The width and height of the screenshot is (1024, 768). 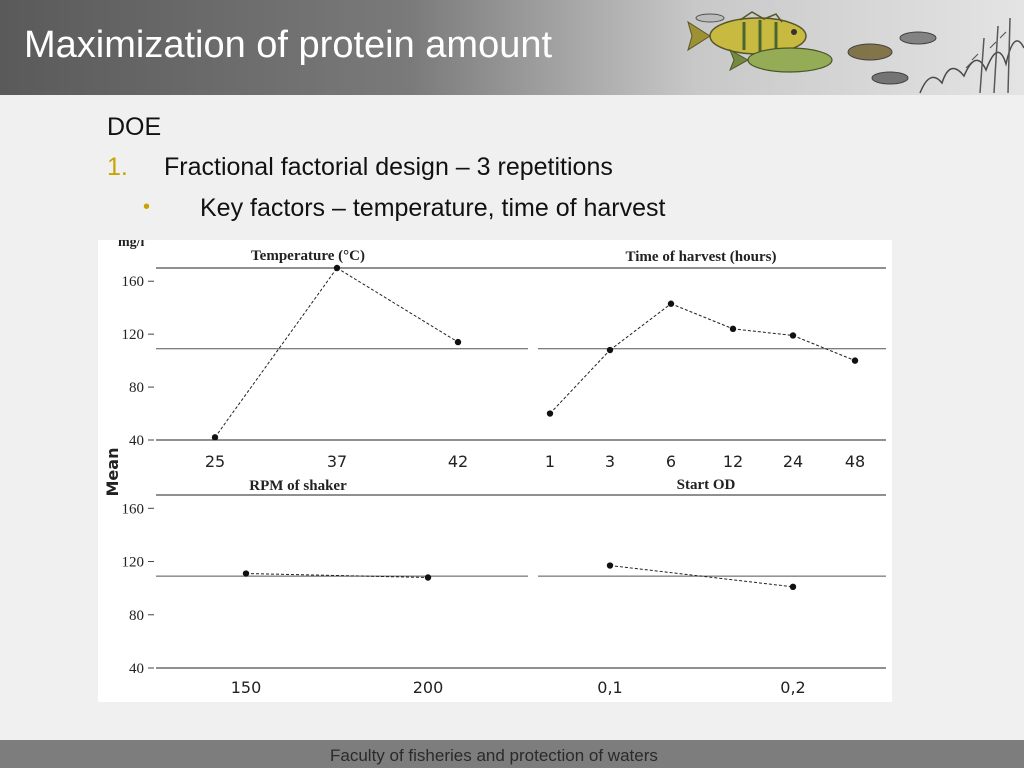 I want to click on x-tick-label: 200, so click(x=428, y=687).